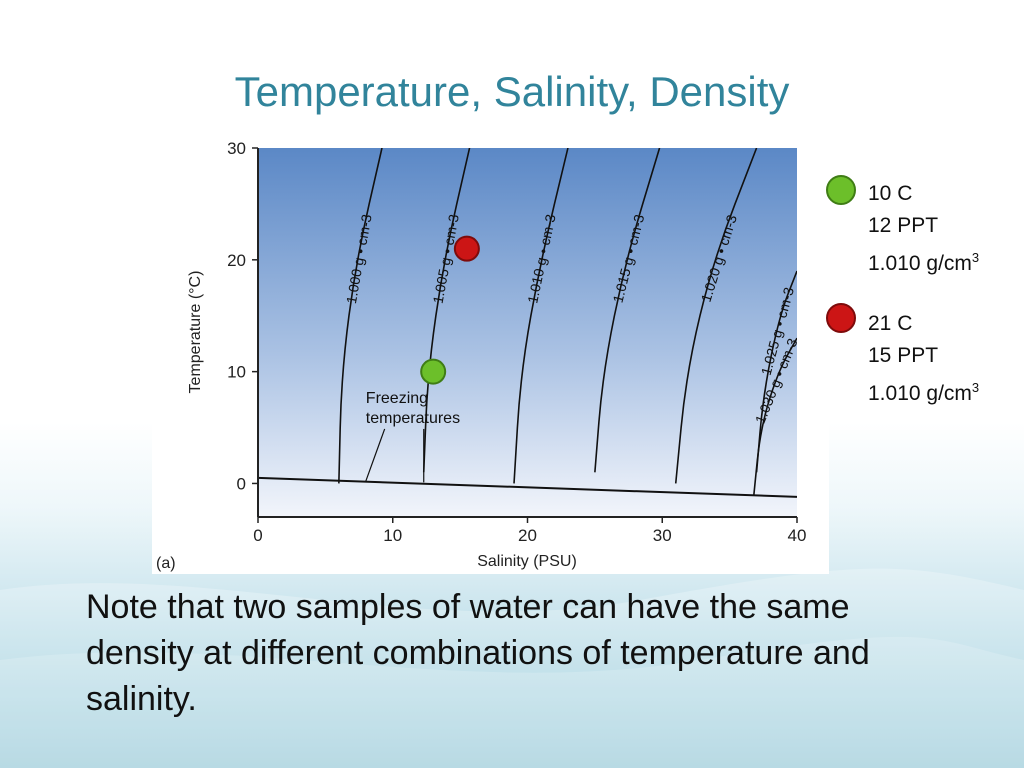  Describe the element at coordinates (397, 398) in the screenshot. I see `freezing-label-line-1: Freezing` at that location.